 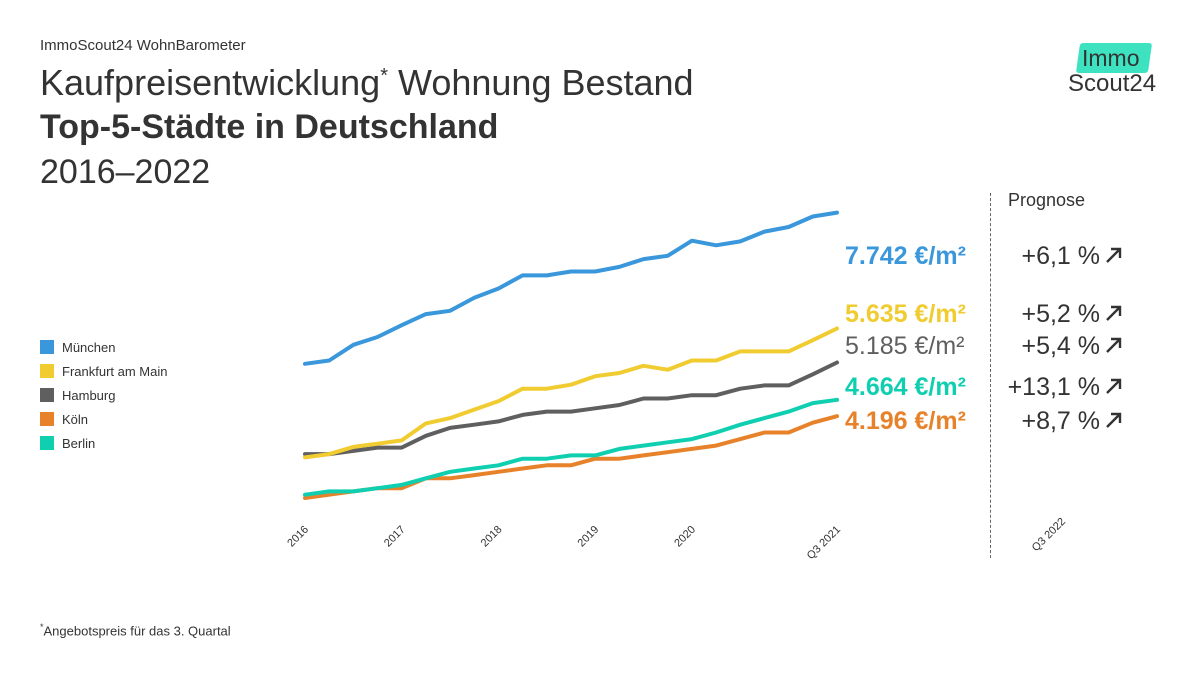 What do you see at coordinates (210, 82) in the screenshot?
I see `chart-title-main: Kaufpreisentwicklung` at bounding box center [210, 82].